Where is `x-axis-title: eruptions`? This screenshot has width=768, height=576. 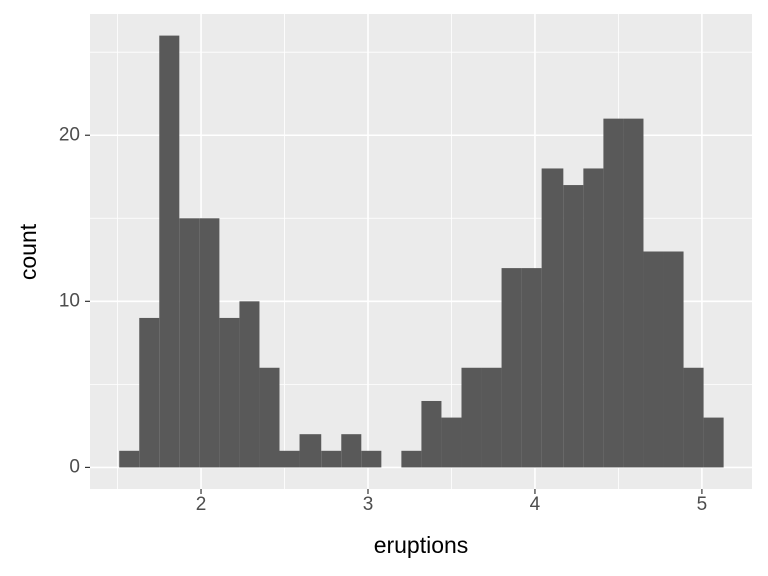 x-axis-title: eruptions is located at coordinates (421, 545).